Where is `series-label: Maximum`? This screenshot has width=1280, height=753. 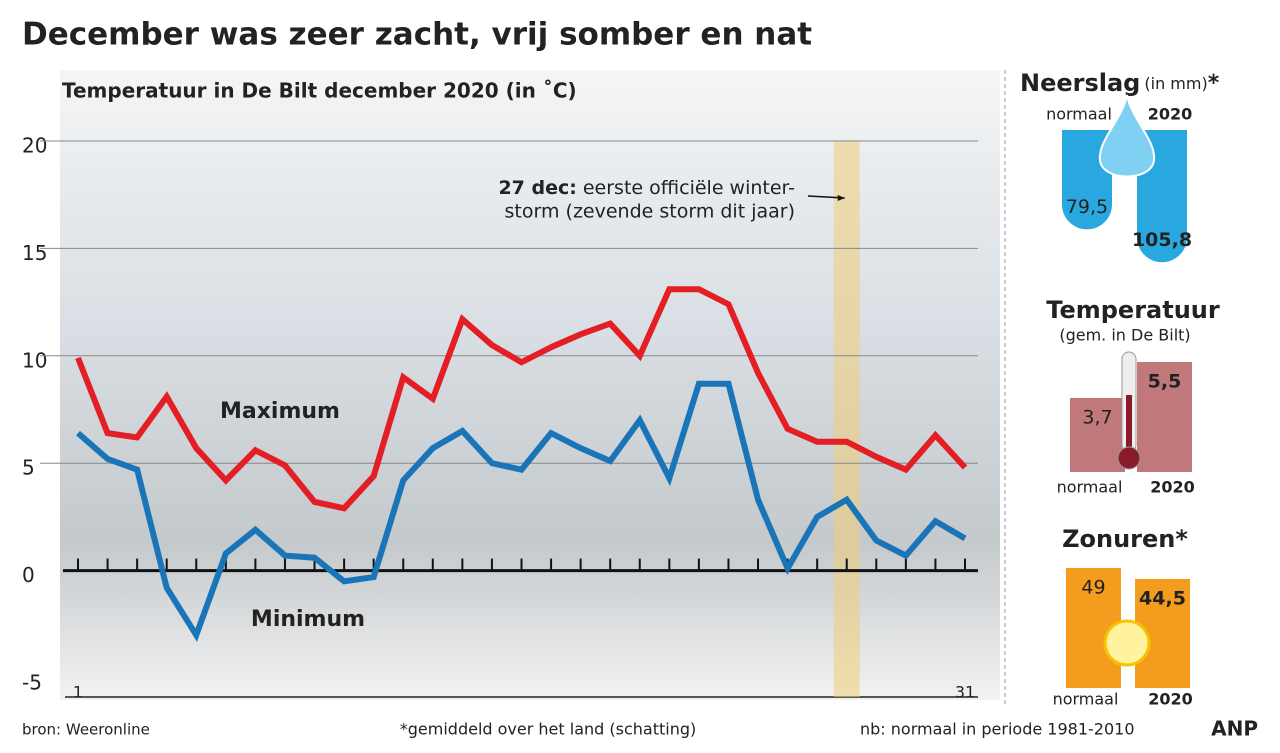
series-label: Maximum is located at coordinates (280, 411).